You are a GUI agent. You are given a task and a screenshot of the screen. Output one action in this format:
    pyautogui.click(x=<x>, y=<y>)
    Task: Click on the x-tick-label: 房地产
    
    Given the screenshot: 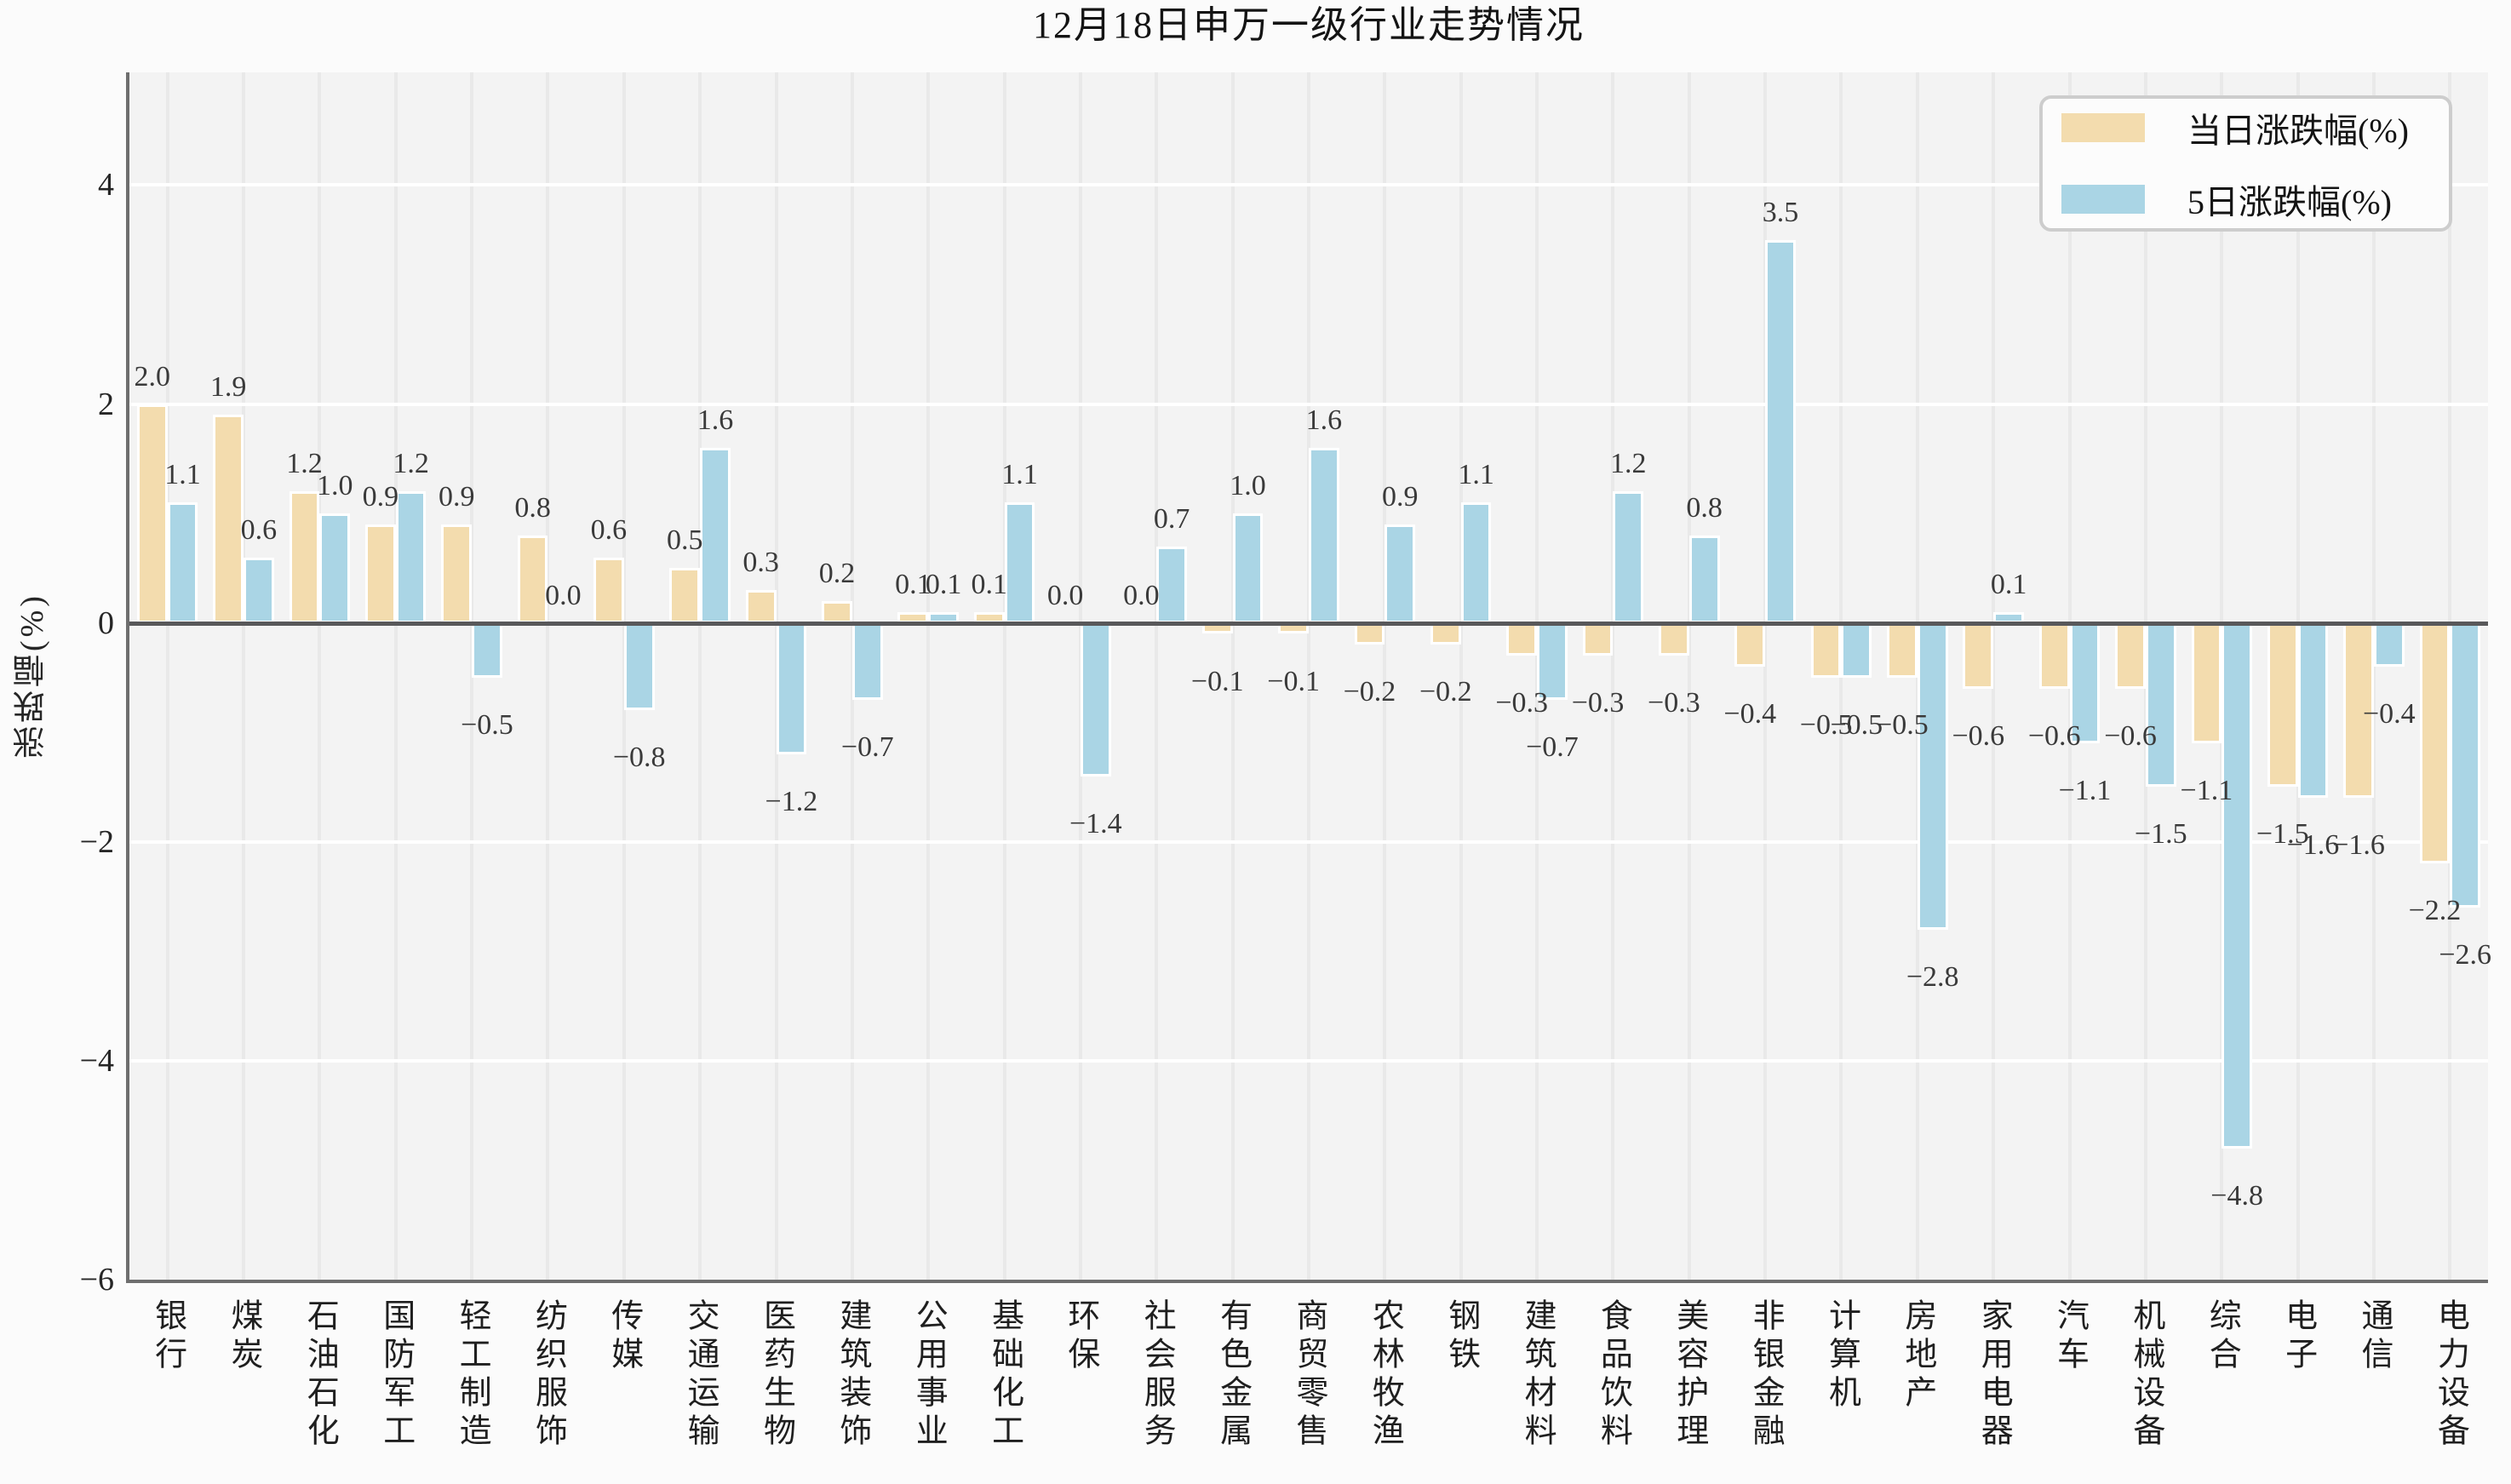 What is the action you would take?
    pyautogui.click(x=1917, y=1356)
    